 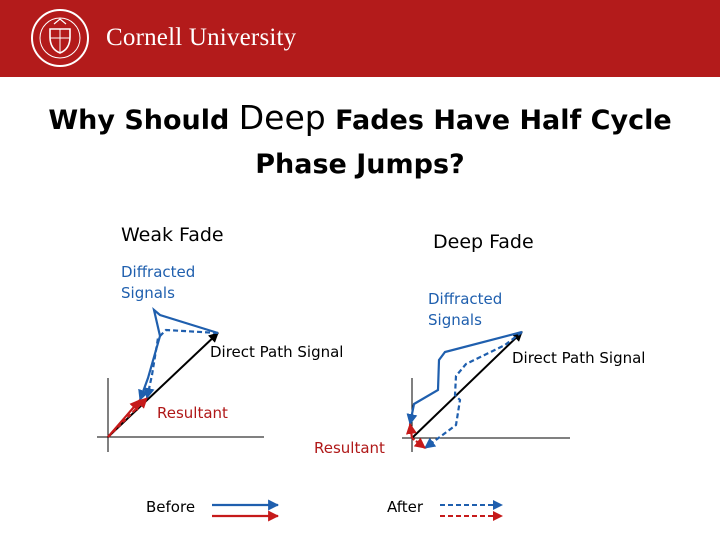 What do you see at coordinates (349, 448) in the screenshot?
I see `deep-resultant-label: Resultant` at bounding box center [349, 448].